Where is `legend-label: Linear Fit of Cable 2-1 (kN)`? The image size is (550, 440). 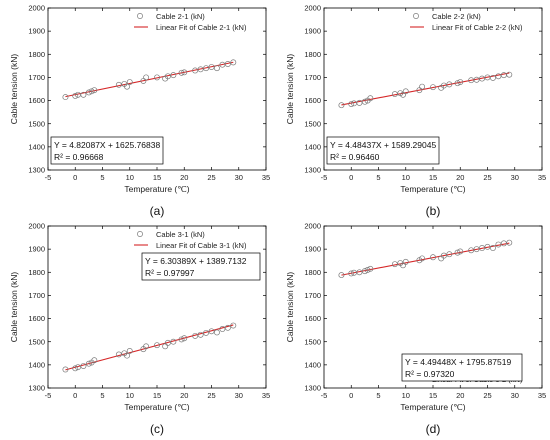
legend-label: Linear Fit of Cable 2-1 (kN) is located at coordinates (201, 27).